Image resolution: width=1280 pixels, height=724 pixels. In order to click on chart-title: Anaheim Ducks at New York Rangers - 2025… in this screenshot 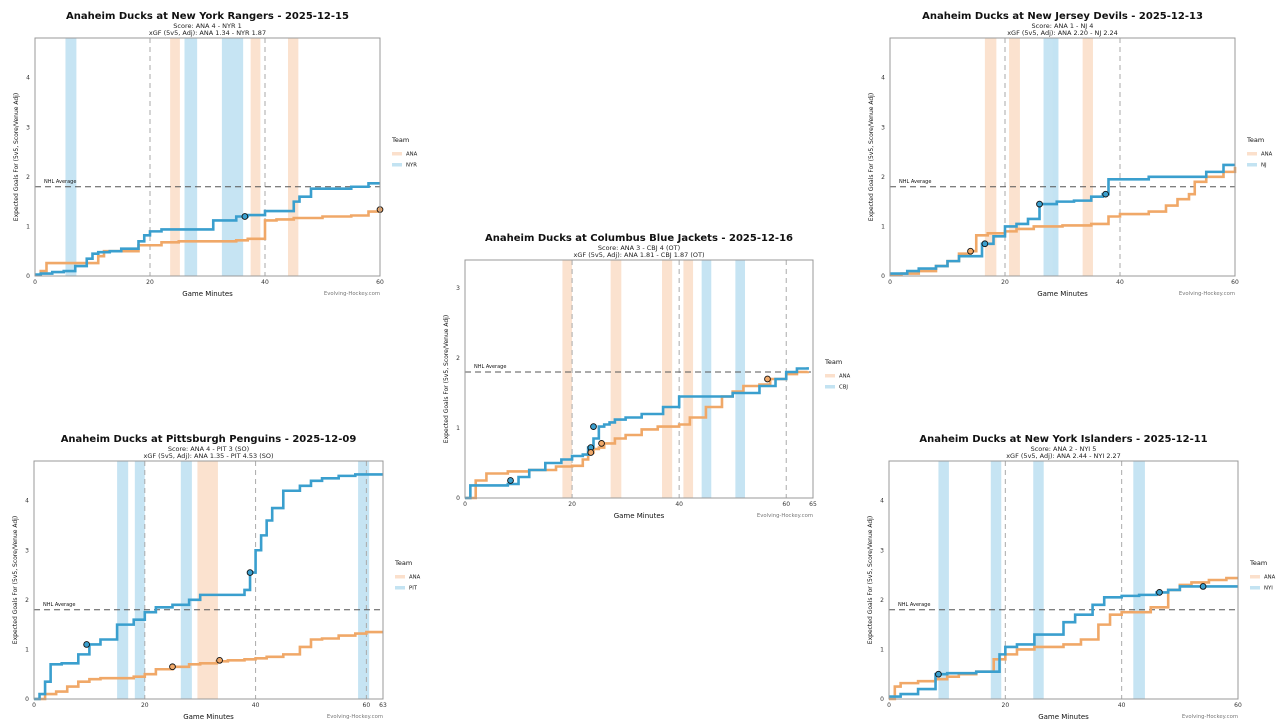, I will do `click(207, 16)`.